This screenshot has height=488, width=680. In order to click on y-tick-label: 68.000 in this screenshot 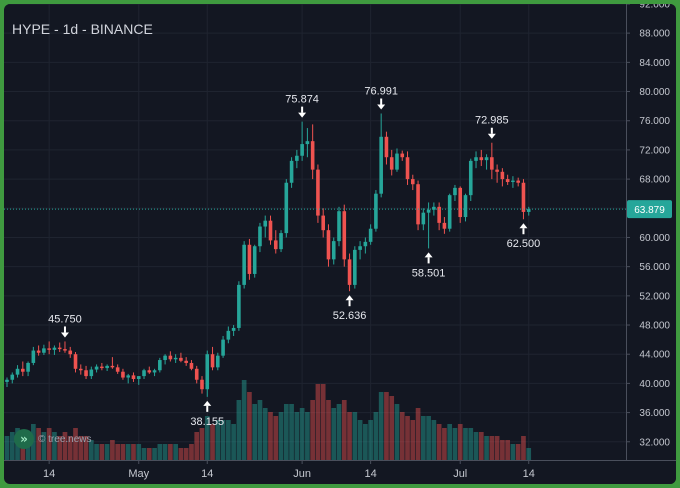, I will do `click(654, 180)`.